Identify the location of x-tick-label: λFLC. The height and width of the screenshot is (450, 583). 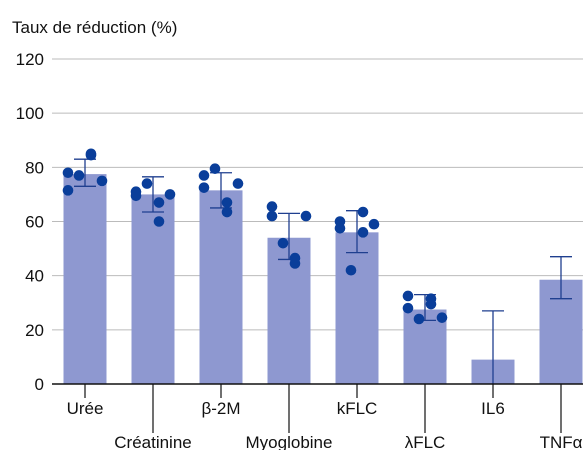
(425, 441).